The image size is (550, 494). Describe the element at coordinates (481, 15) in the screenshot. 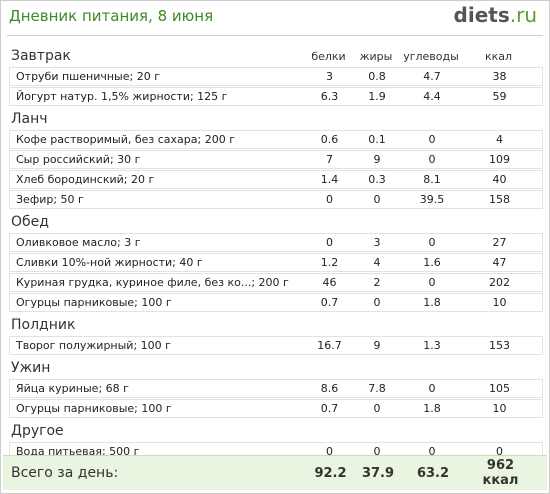

I see `logo-main: diets` at that location.